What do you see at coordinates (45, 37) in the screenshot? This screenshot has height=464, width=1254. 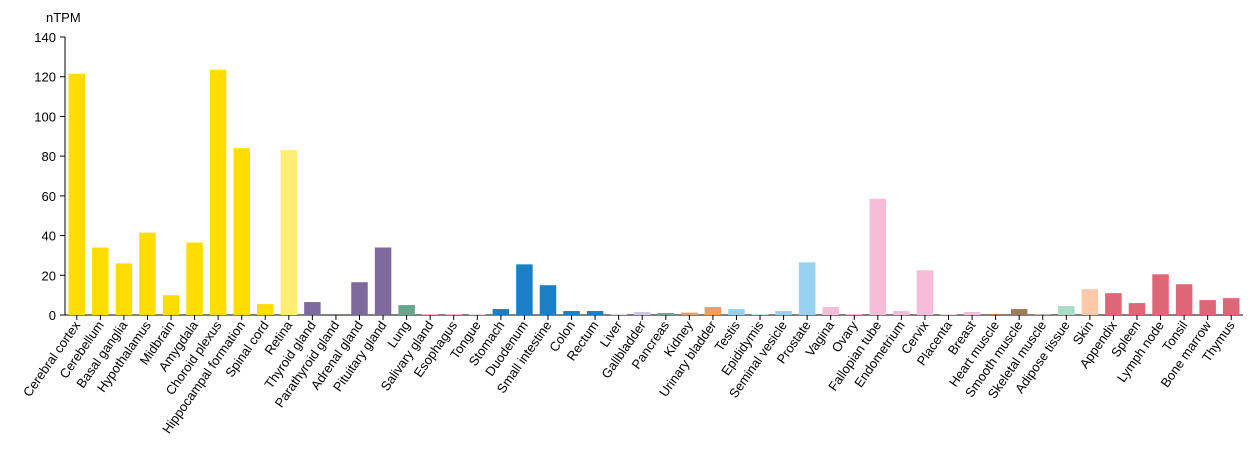 I see `y-tick-label: 140` at bounding box center [45, 37].